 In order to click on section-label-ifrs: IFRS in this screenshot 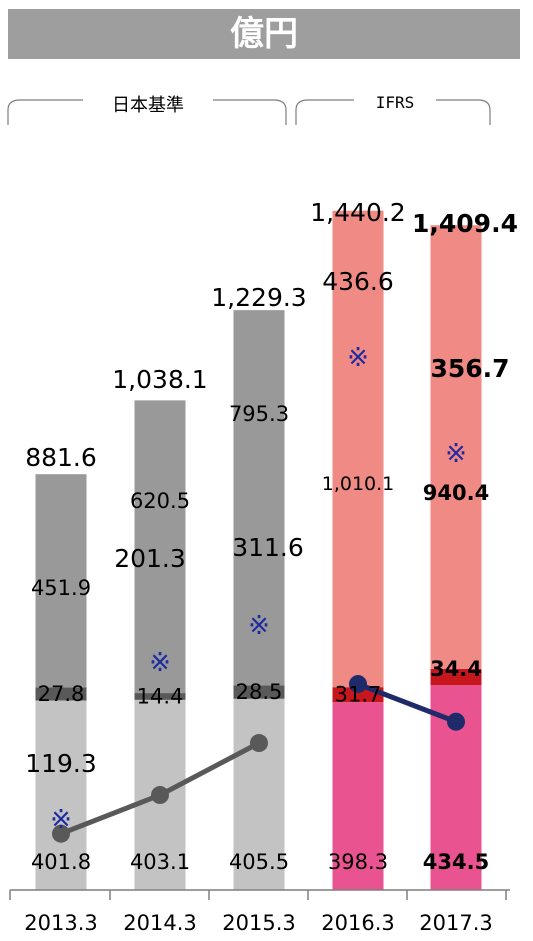, I will do `click(395, 102)`.